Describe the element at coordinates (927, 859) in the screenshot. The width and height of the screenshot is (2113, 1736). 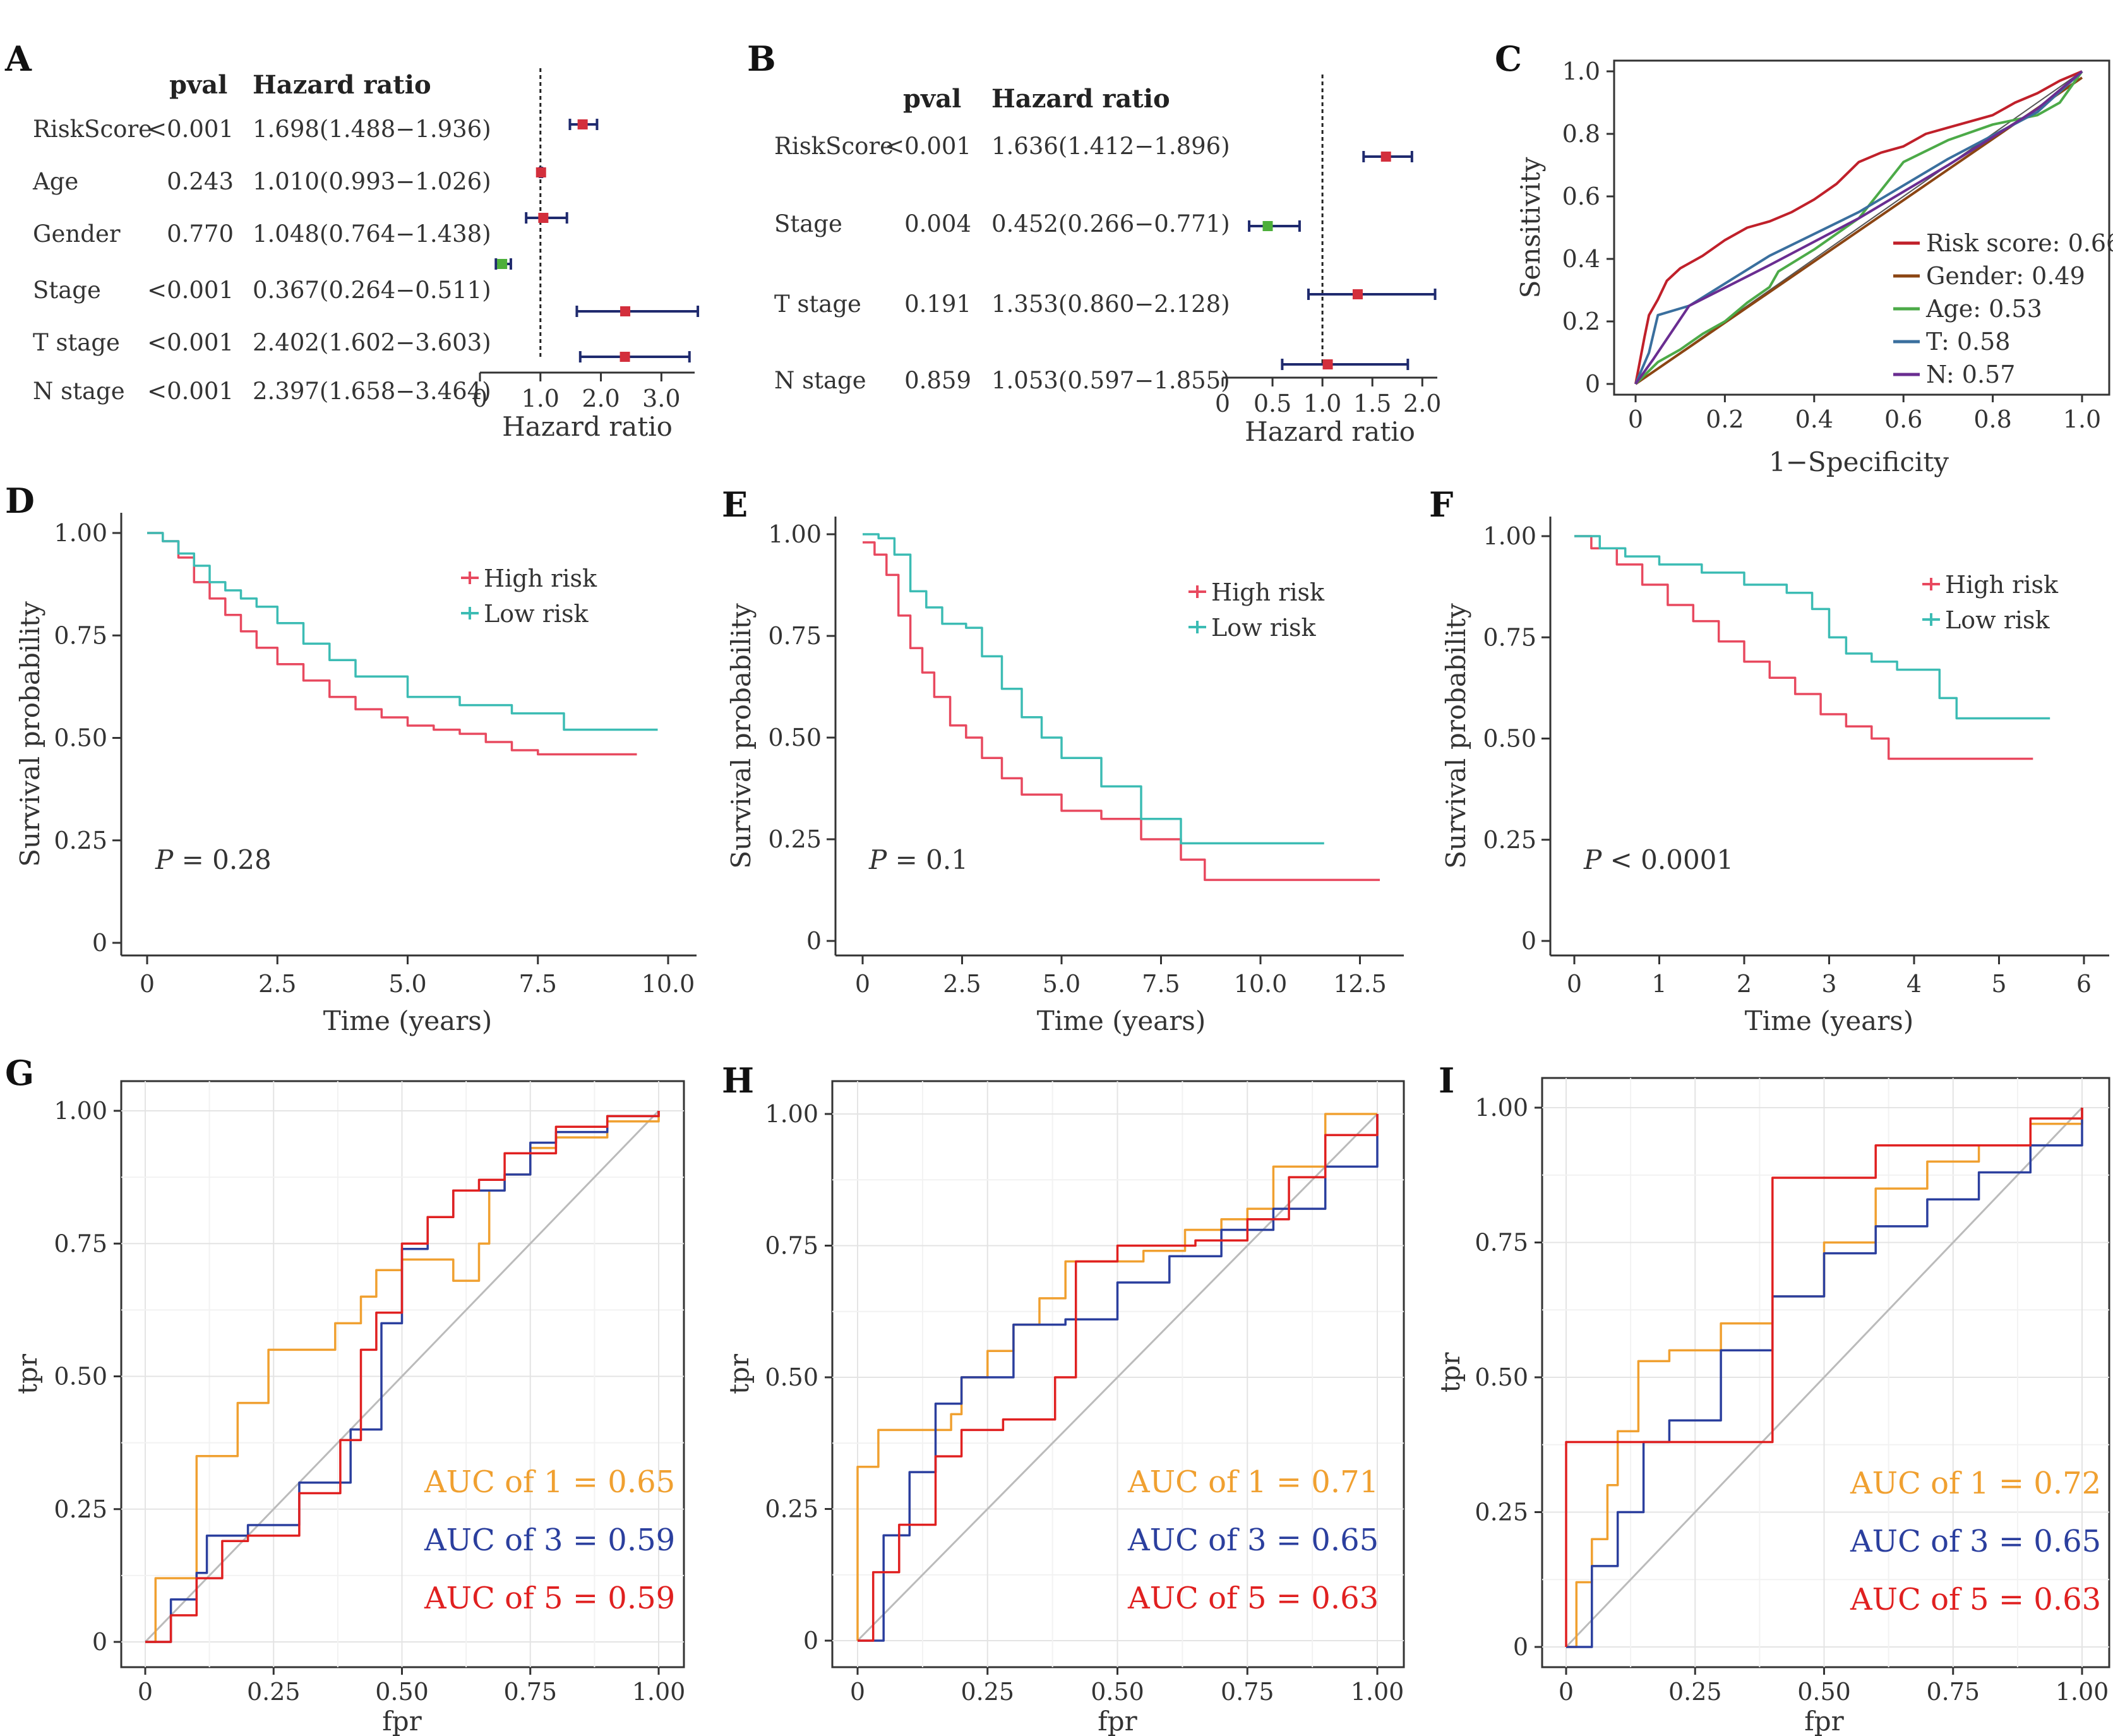
I see `p-value: = 0.1` at that location.